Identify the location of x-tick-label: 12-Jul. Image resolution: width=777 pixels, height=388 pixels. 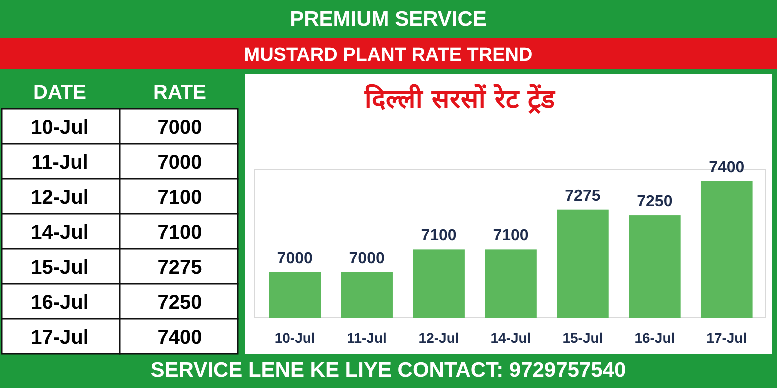
(439, 338).